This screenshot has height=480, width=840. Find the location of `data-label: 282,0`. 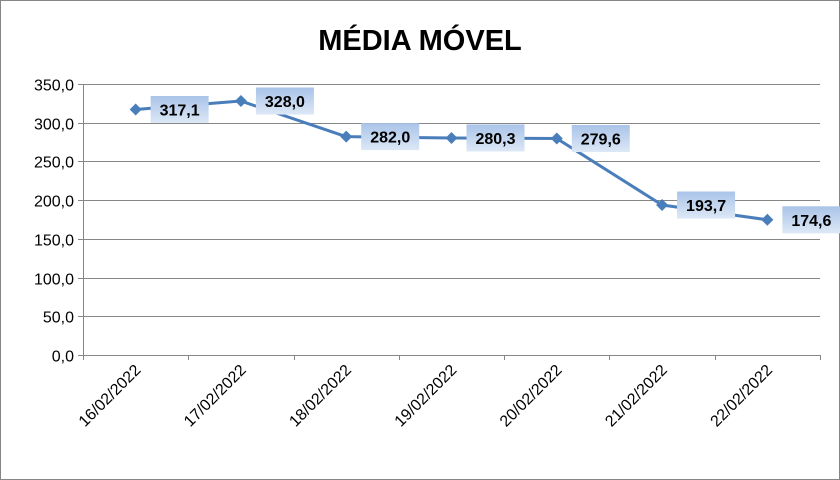

data-label: 282,0 is located at coordinates (390, 138).